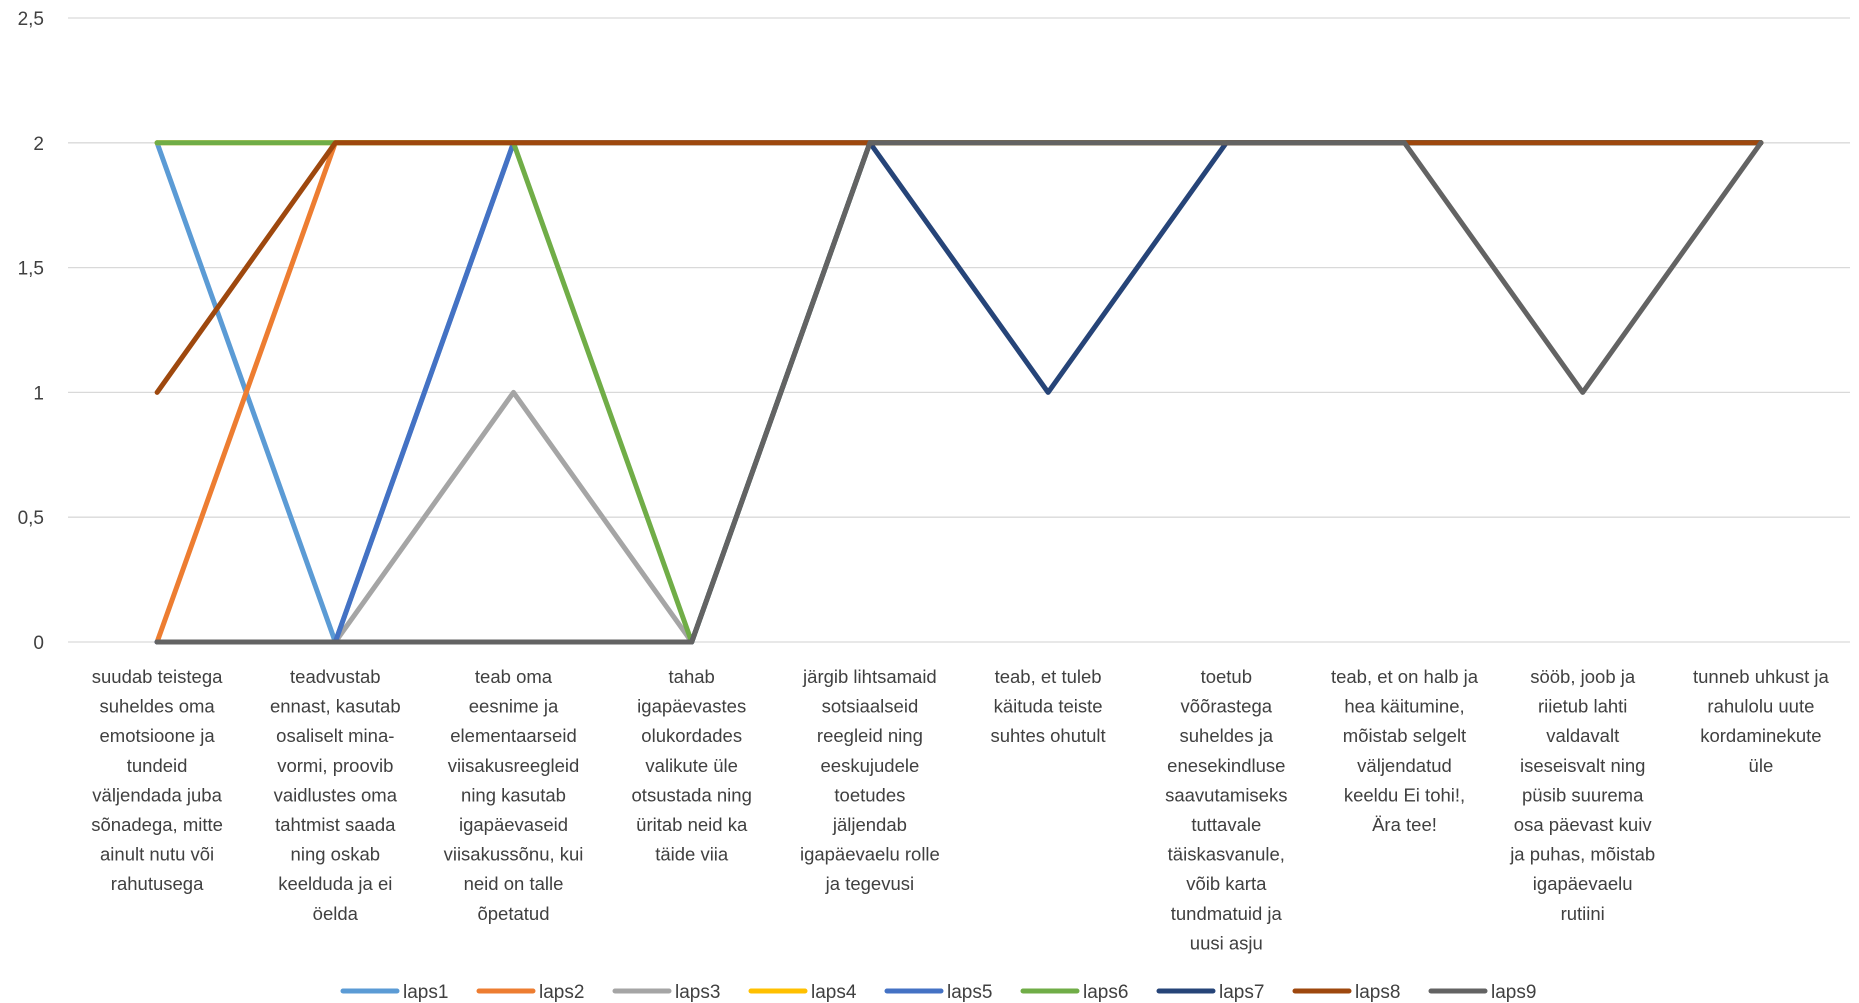 This screenshot has width=1859, height=1003. Describe the element at coordinates (394, 992) in the screenshot. I see `legend-item-laps1: laps1` at that location.